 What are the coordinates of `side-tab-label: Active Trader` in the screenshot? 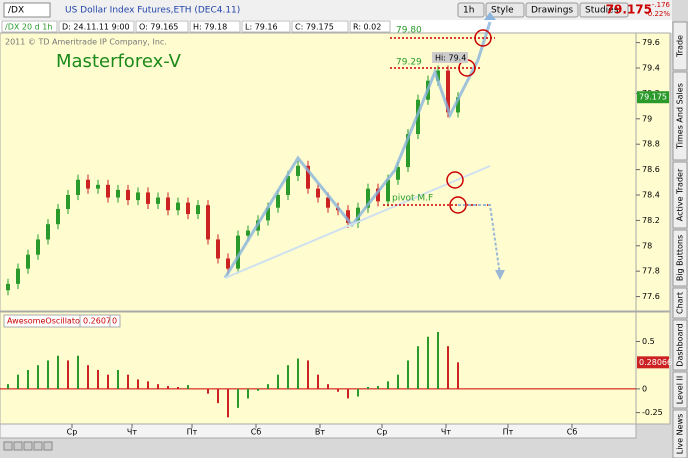 It's located at (680, 194).